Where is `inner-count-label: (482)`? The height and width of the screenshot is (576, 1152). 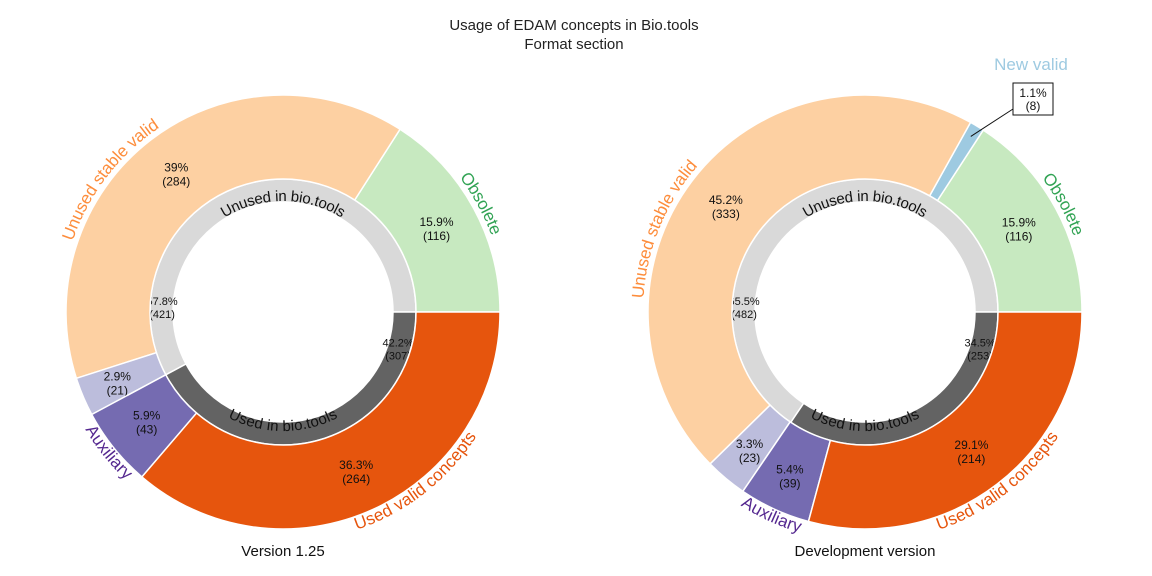
inner-count-label: (482) is located at coordinates (744, 315).